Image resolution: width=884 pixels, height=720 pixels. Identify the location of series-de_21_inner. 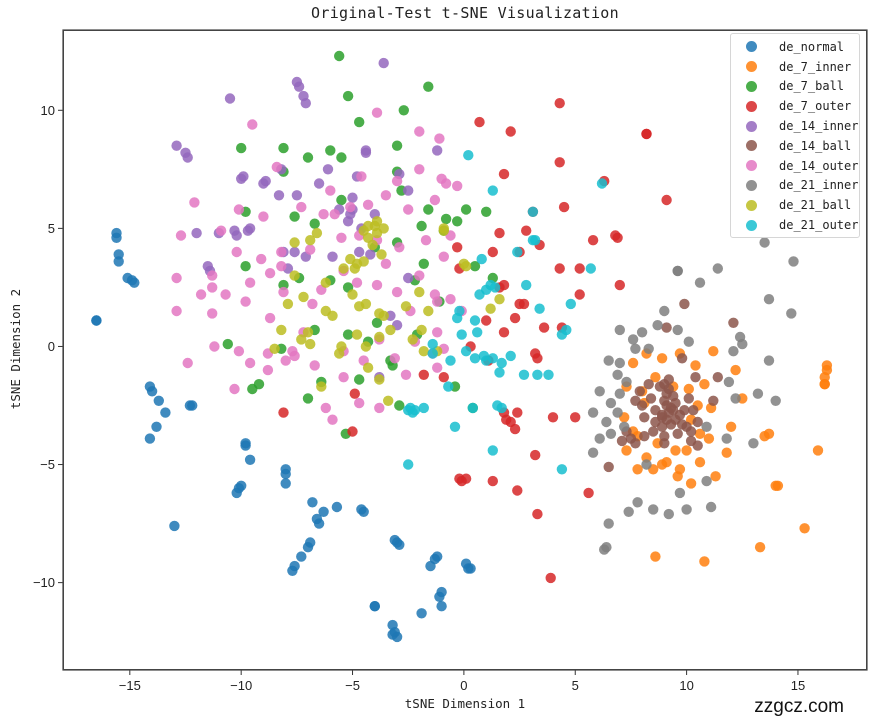
(693, 396).